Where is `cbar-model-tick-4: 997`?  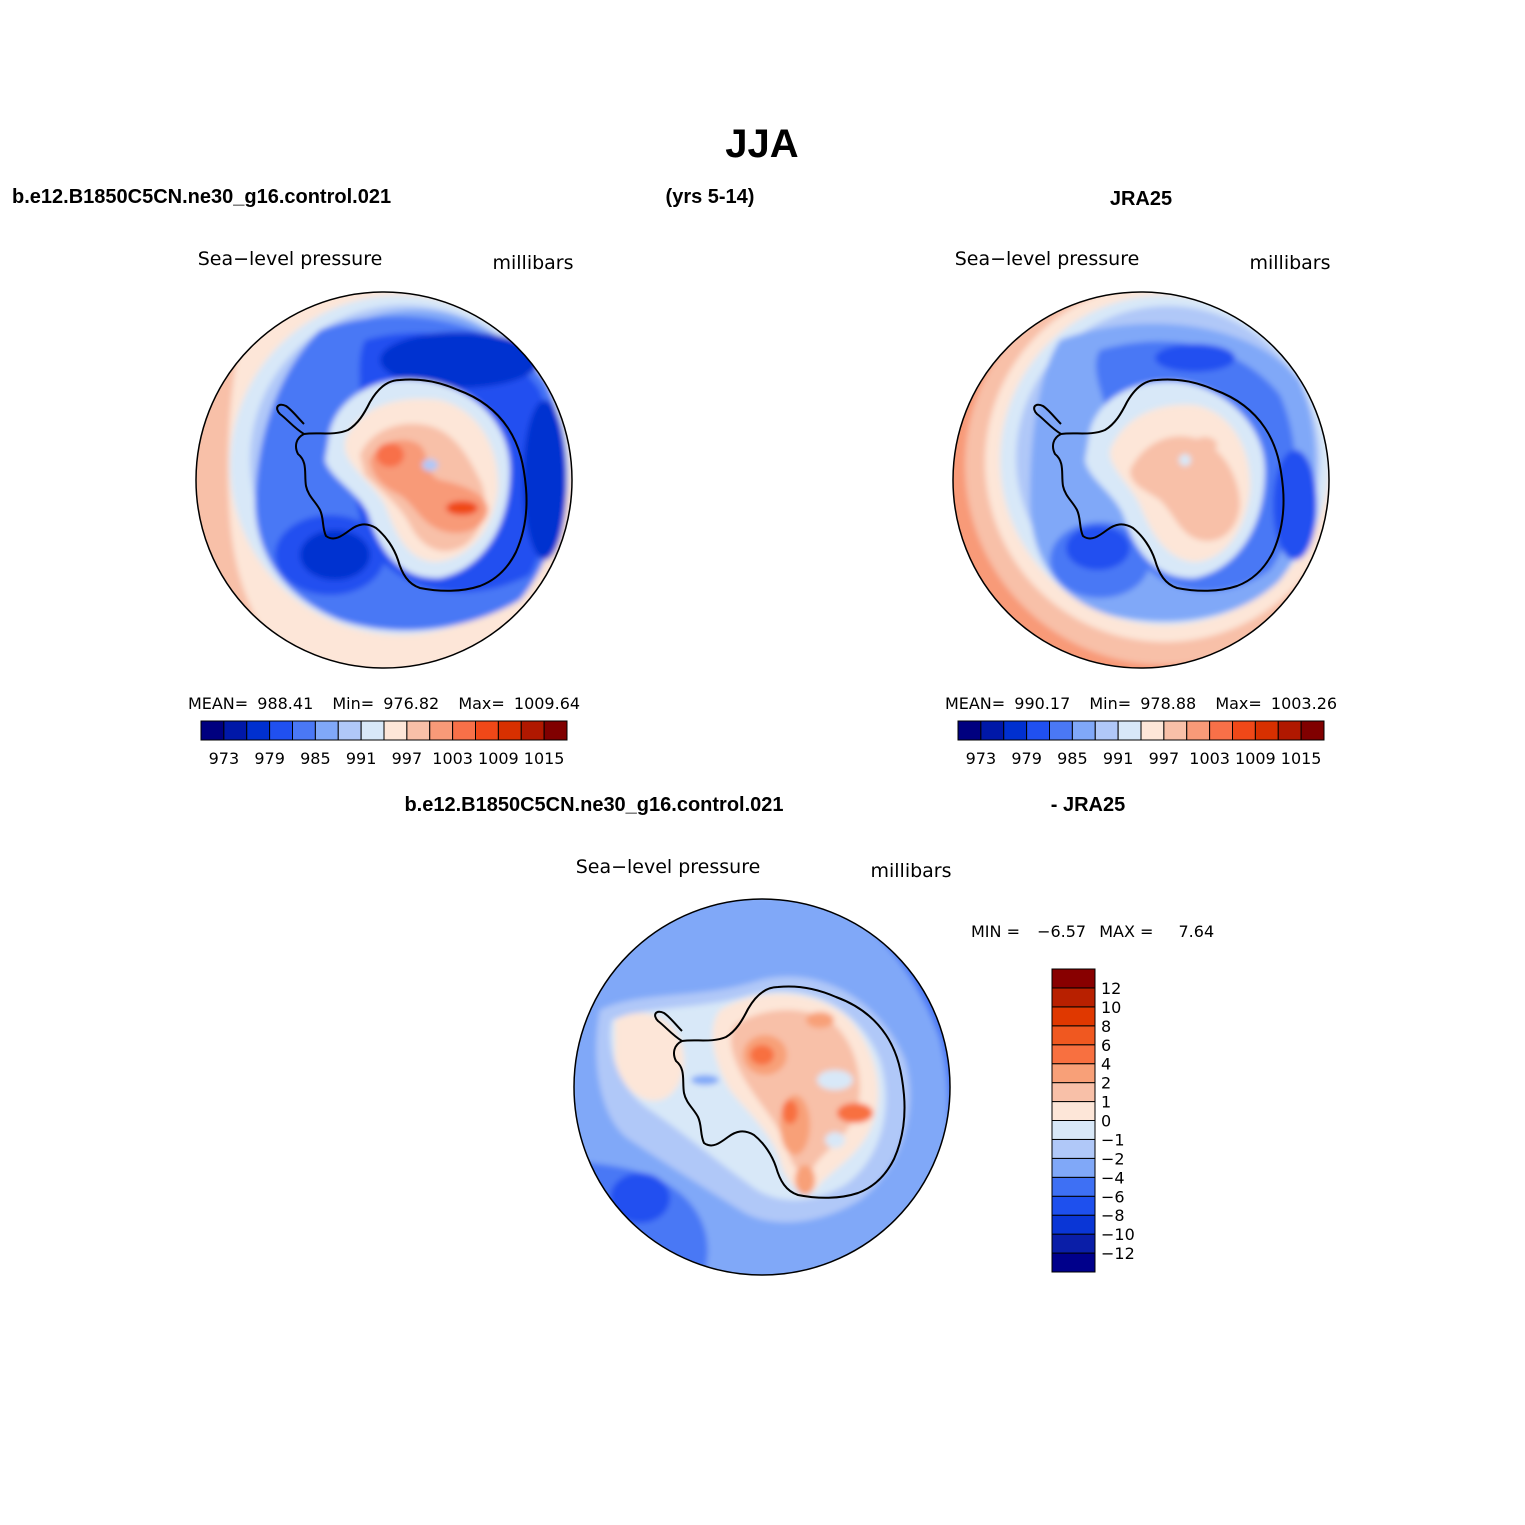
cbar-model-tick-4: 997 is located at coordinates (407, 758).